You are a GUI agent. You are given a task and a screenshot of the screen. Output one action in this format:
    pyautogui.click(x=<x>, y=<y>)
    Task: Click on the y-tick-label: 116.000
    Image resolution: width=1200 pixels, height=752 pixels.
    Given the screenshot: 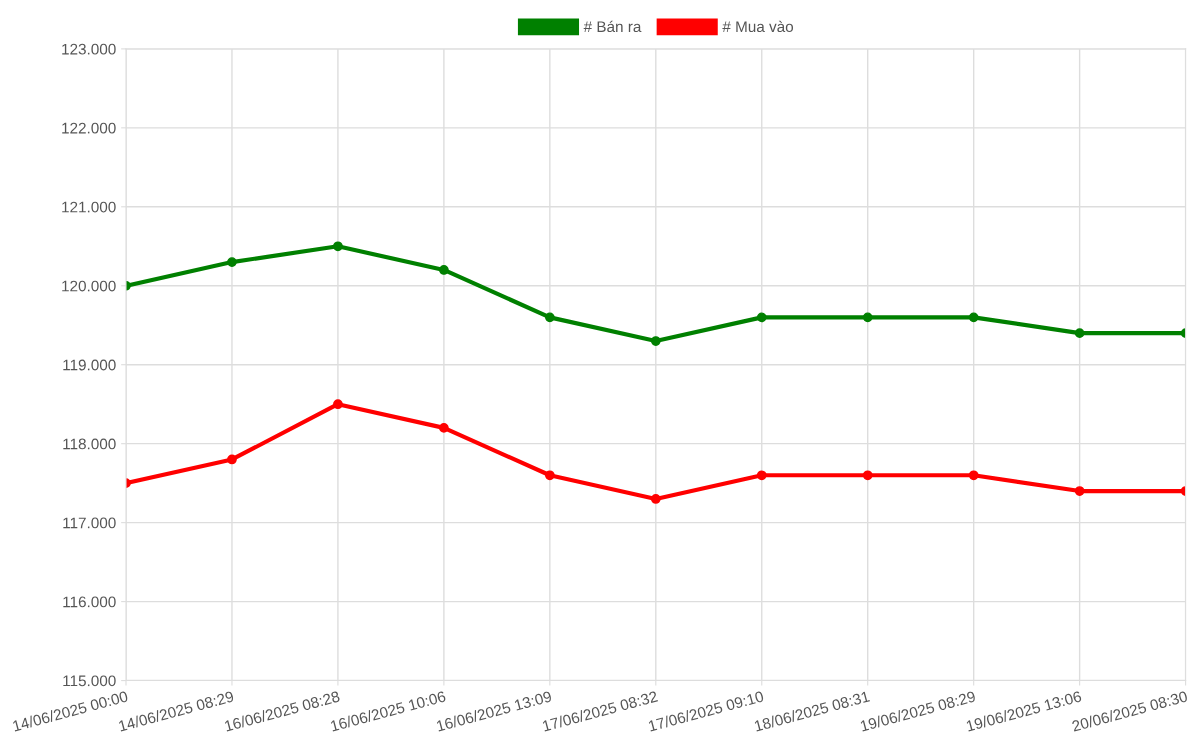 What is the action you would take?
    pyautogui.click(x=89, y=602)
    